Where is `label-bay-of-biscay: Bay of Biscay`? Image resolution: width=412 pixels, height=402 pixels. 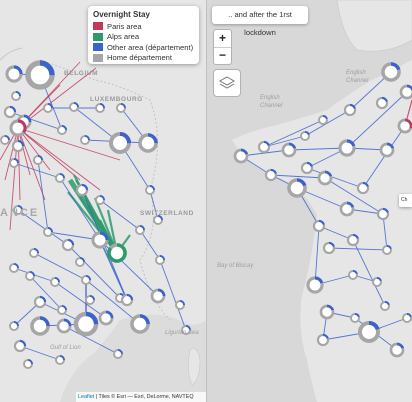
label-bay-of-biscay: Bay of Biscay is located at coordinates (235, 266).